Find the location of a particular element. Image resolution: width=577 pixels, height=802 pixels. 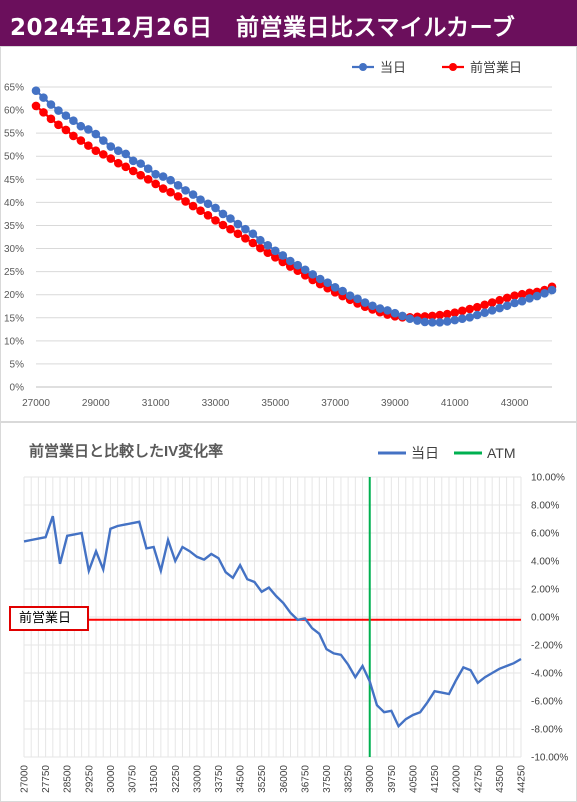

x-tick-label: 33000 is located at coordinates (197, 779).